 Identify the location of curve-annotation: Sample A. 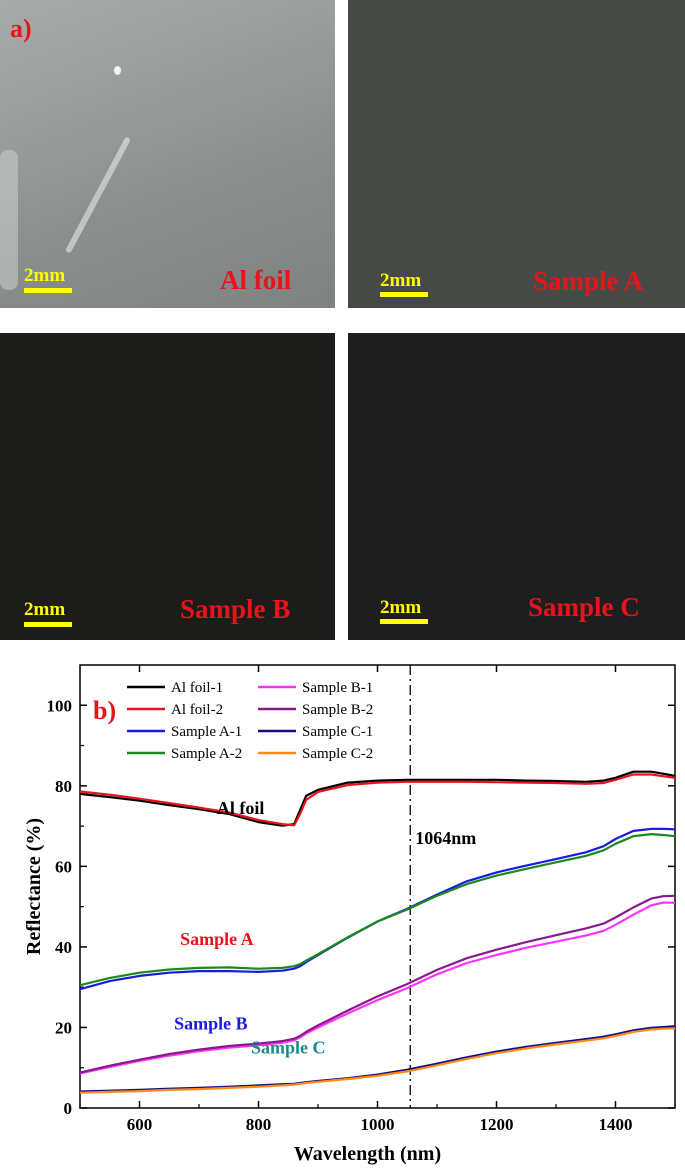
(217, 939).